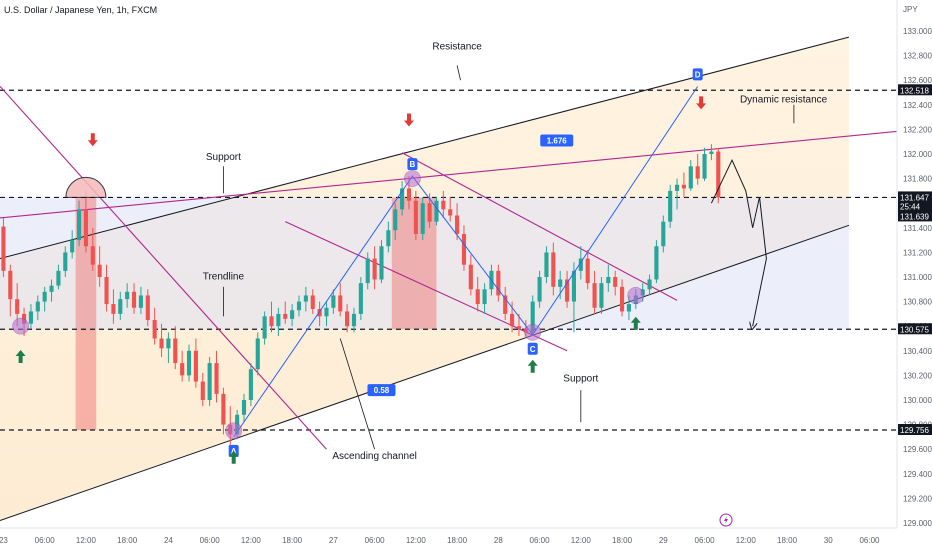 The width and height of the screenshot is (932, 550). I want to click on touch-circle, so click(234, 431).